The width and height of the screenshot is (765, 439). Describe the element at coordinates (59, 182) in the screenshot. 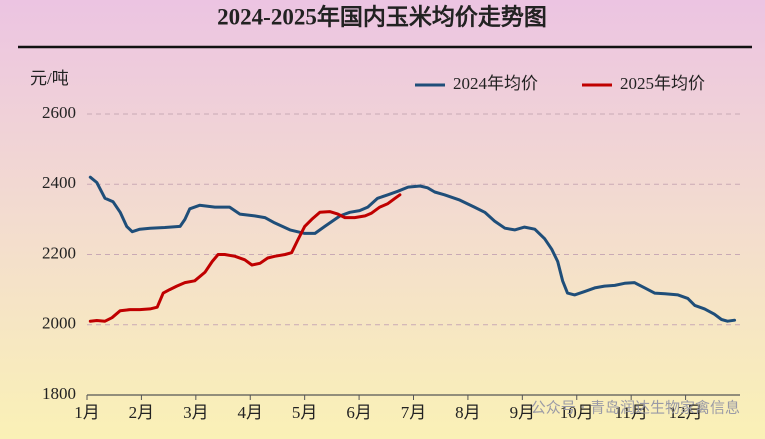

I see `y-tick-label: 2400` at that location.